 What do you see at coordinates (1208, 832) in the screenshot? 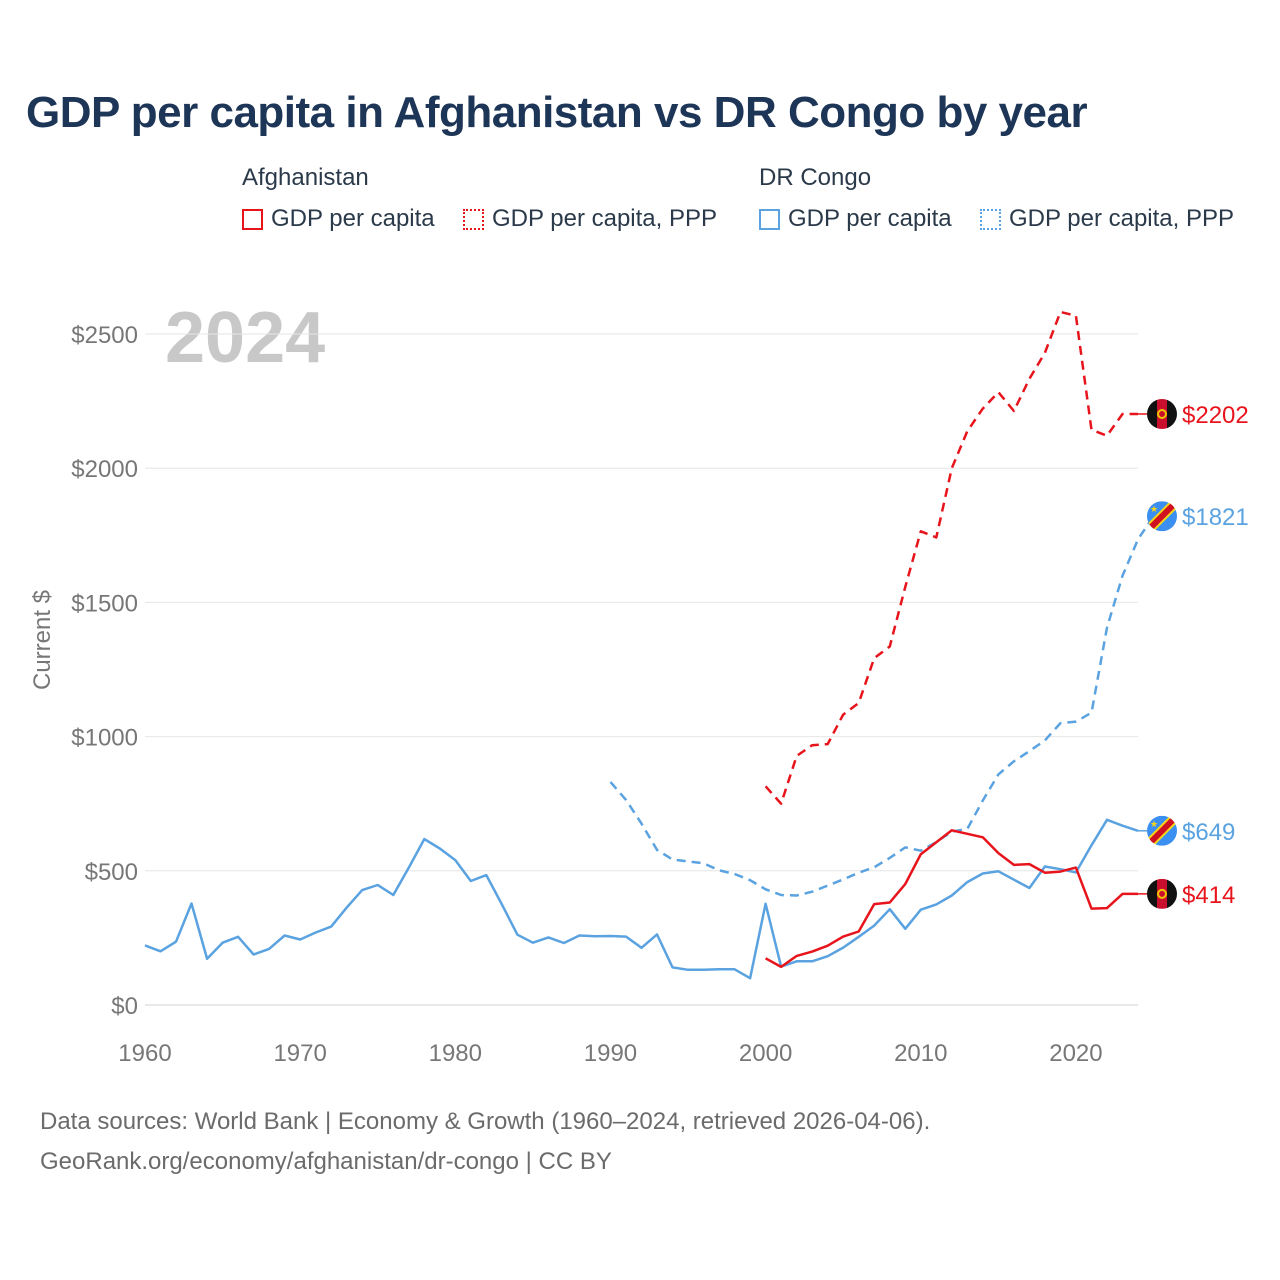
I see `end-value-label: $649` at bounding box center [1208, 832].